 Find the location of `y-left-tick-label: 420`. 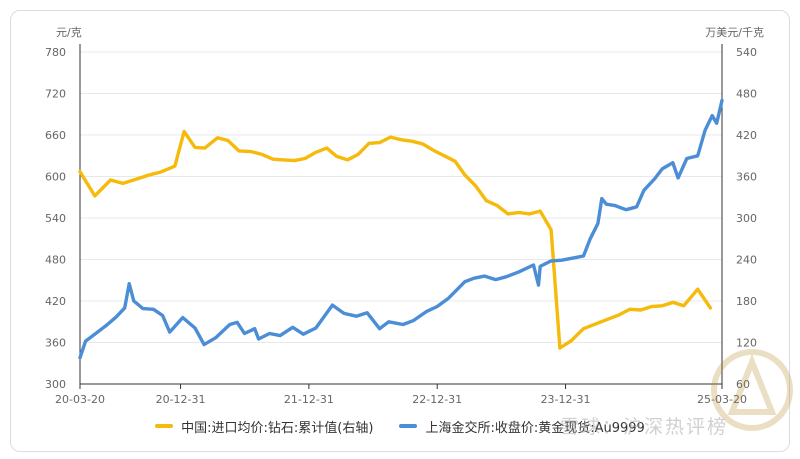

y-left-tick-label: 420 is located at coordinates (55, 301).